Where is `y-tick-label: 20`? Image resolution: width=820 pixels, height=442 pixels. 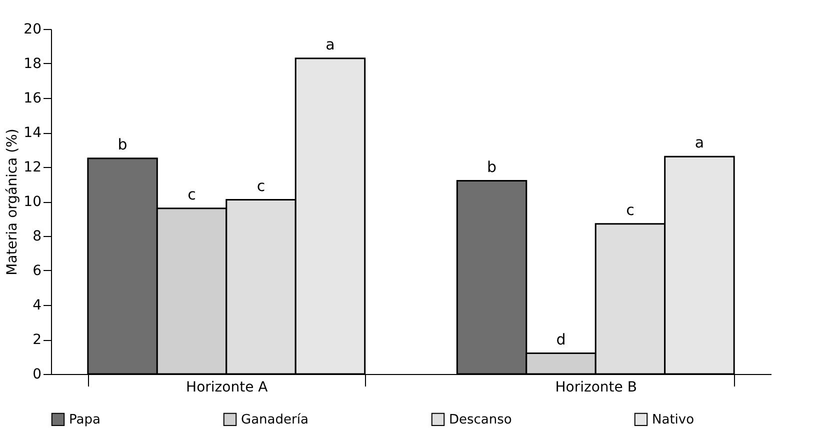 y-tick-label: 20 is located at coordinates (33, 30).